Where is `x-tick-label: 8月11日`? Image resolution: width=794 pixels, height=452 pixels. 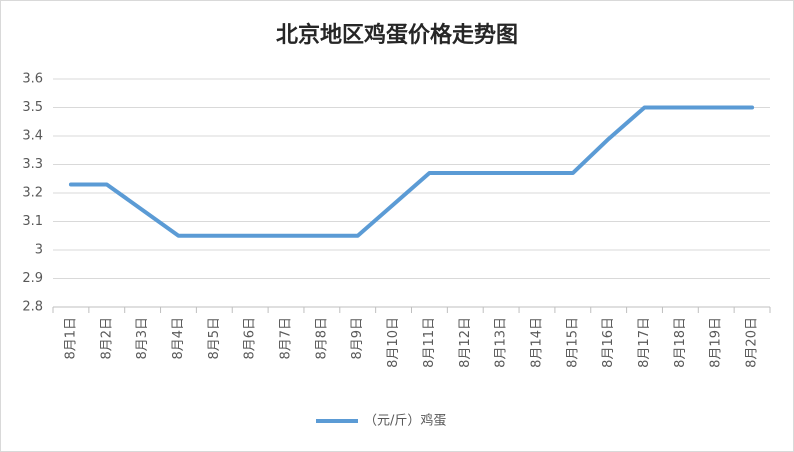
x-tick-label: 8月11日 is located at coordinates (429, 342).